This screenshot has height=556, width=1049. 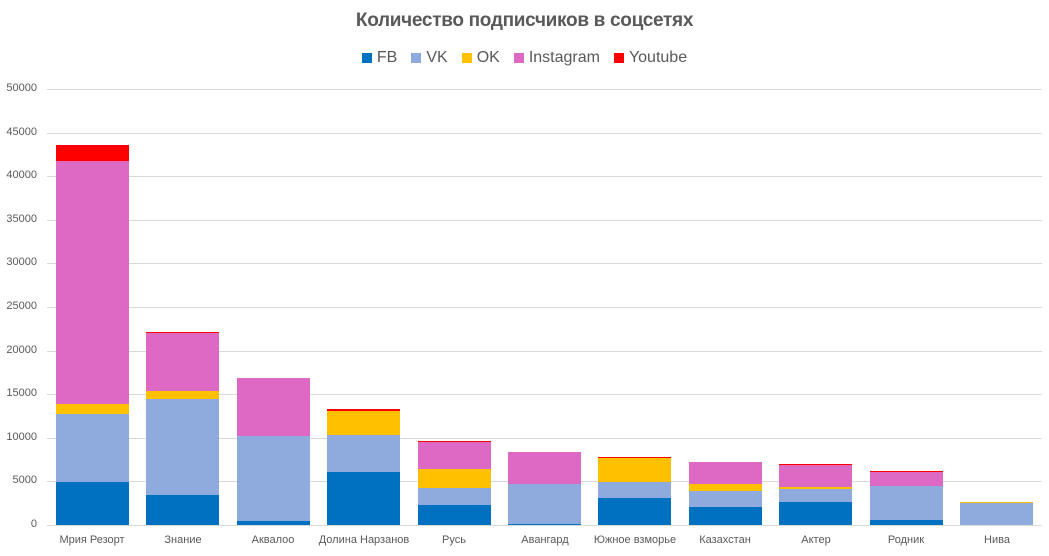 I want to click on x-category-label: Русь, so click(x=454, y=540).